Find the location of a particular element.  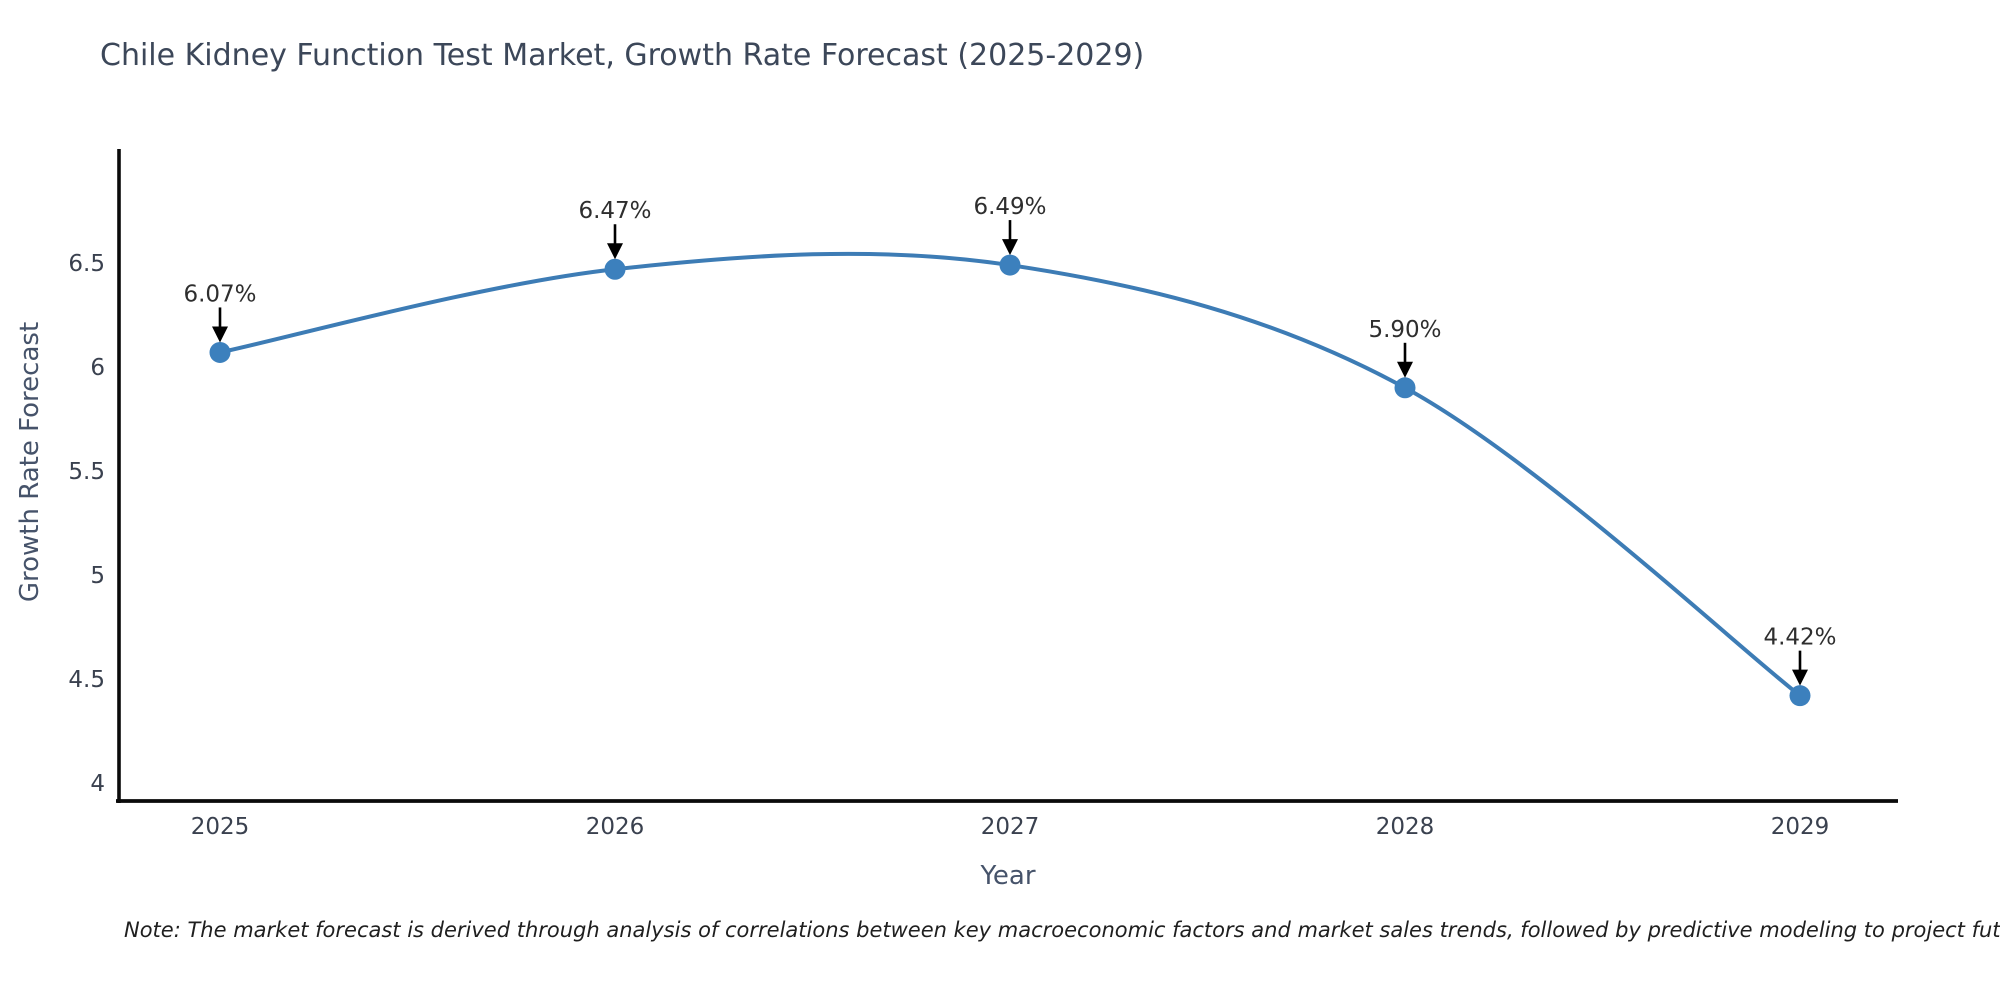

y-tick-label: 6 is located at coordinates (97, 368).